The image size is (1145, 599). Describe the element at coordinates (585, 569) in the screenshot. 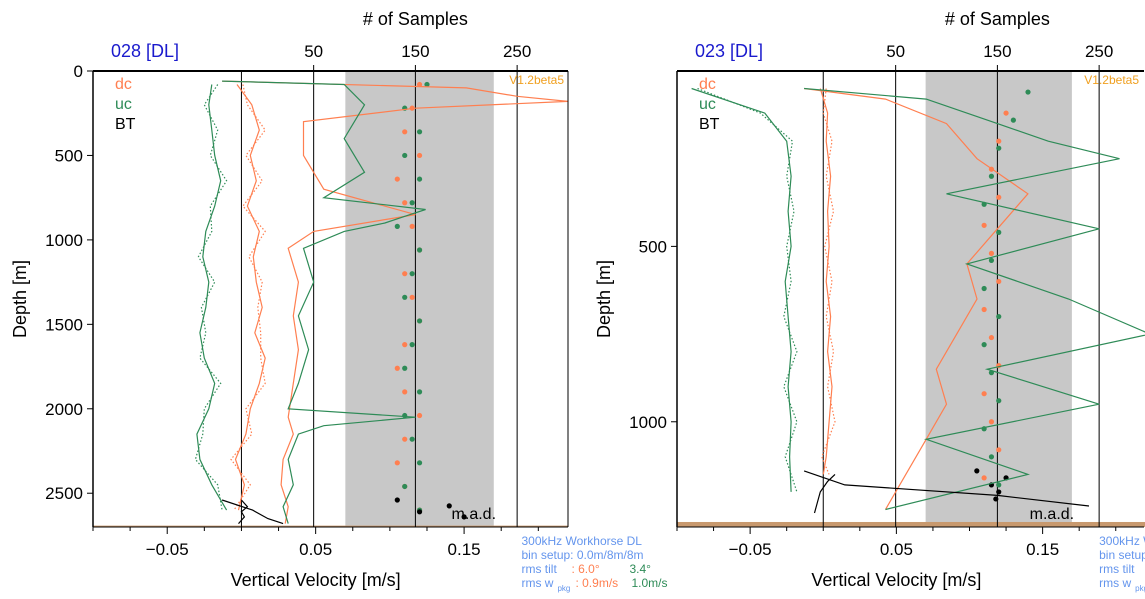

I see `info-rms-tilt-dc: : 6.0°` at that location.